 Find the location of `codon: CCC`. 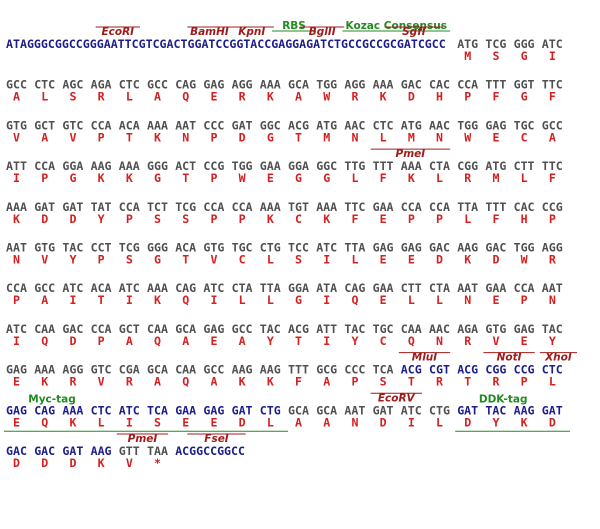

codon: CCC is located at coordinates (213, 125).